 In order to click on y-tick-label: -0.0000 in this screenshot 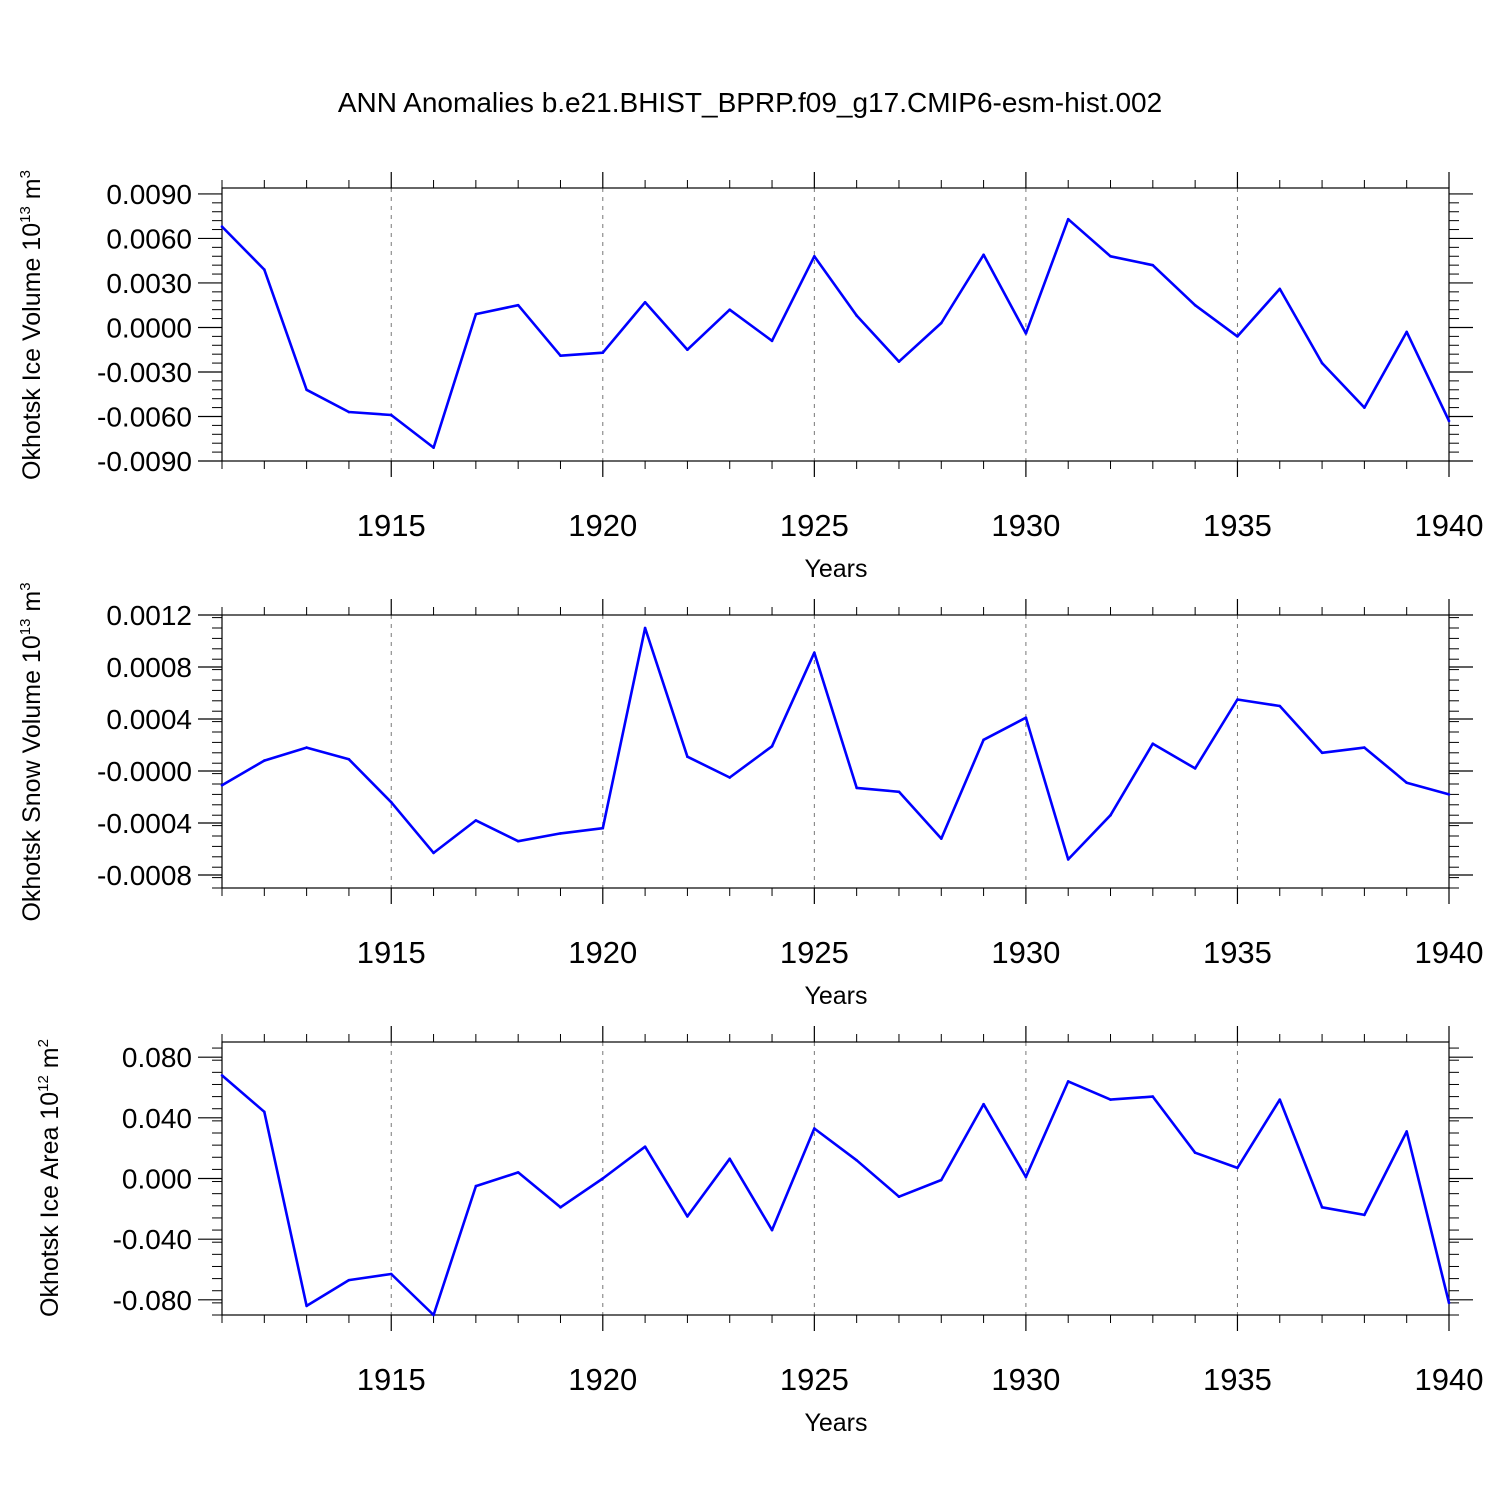, I will do `click(144, 771)`.